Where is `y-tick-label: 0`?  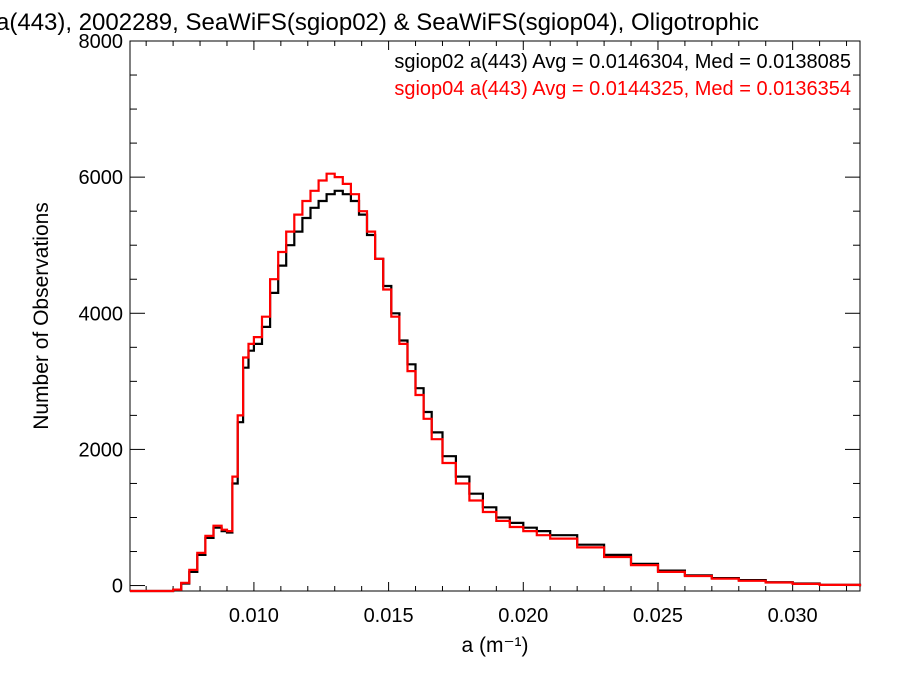 y-tick-label: 0 is located at coordinates (117, 587).